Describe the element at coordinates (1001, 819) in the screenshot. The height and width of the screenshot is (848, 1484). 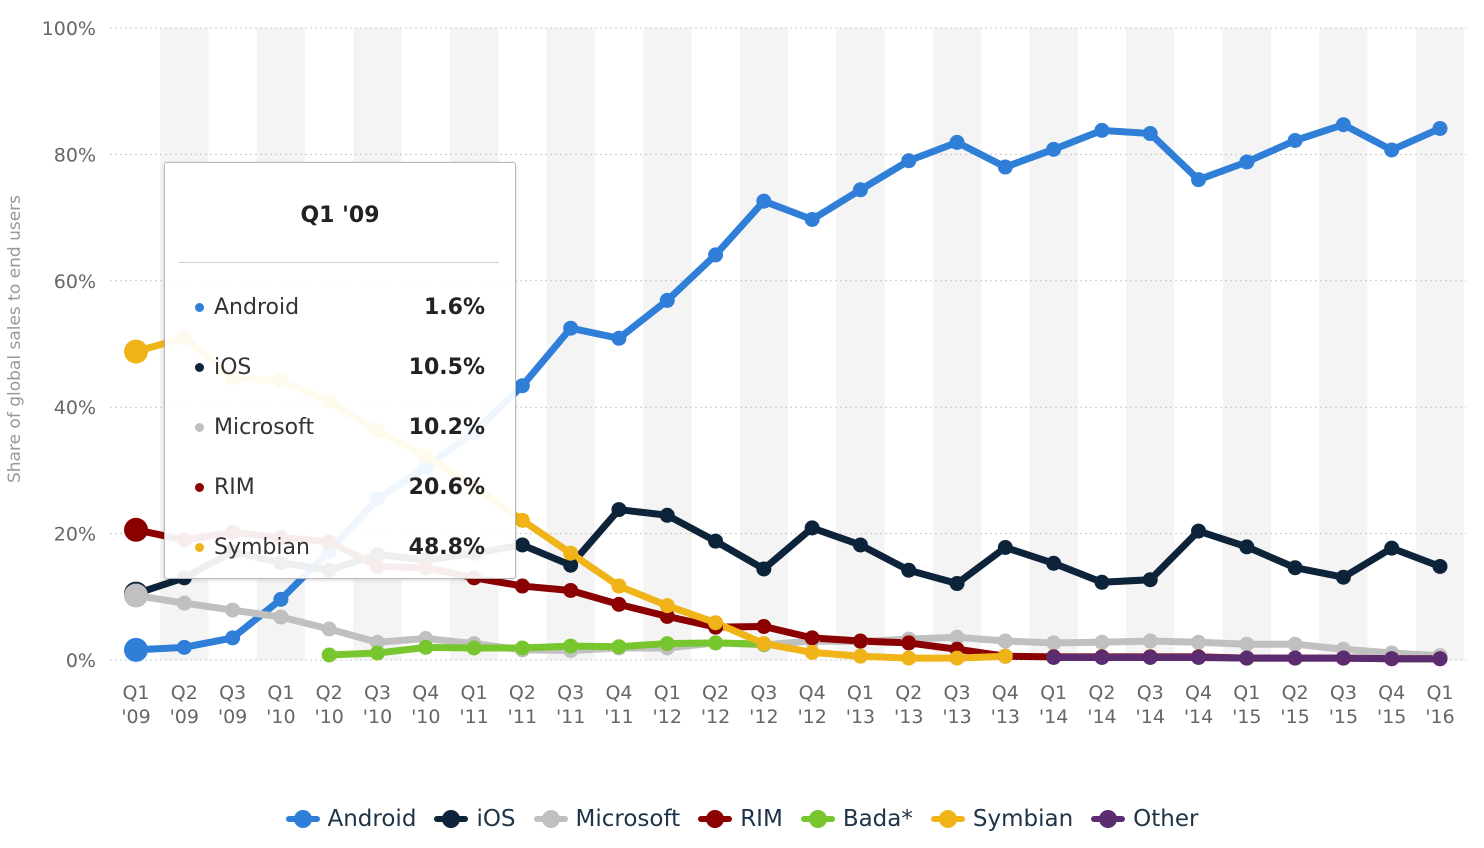
I see `legend-item-symbian: Symbian` at that location.